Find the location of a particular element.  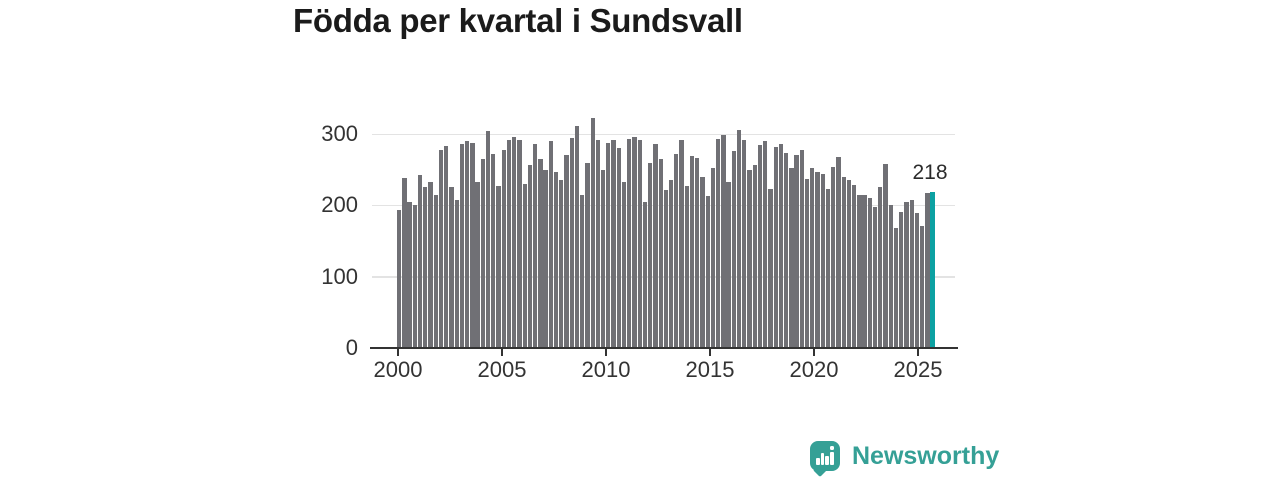

x-tick-label: 2000 is located at coordinates (398, 369).